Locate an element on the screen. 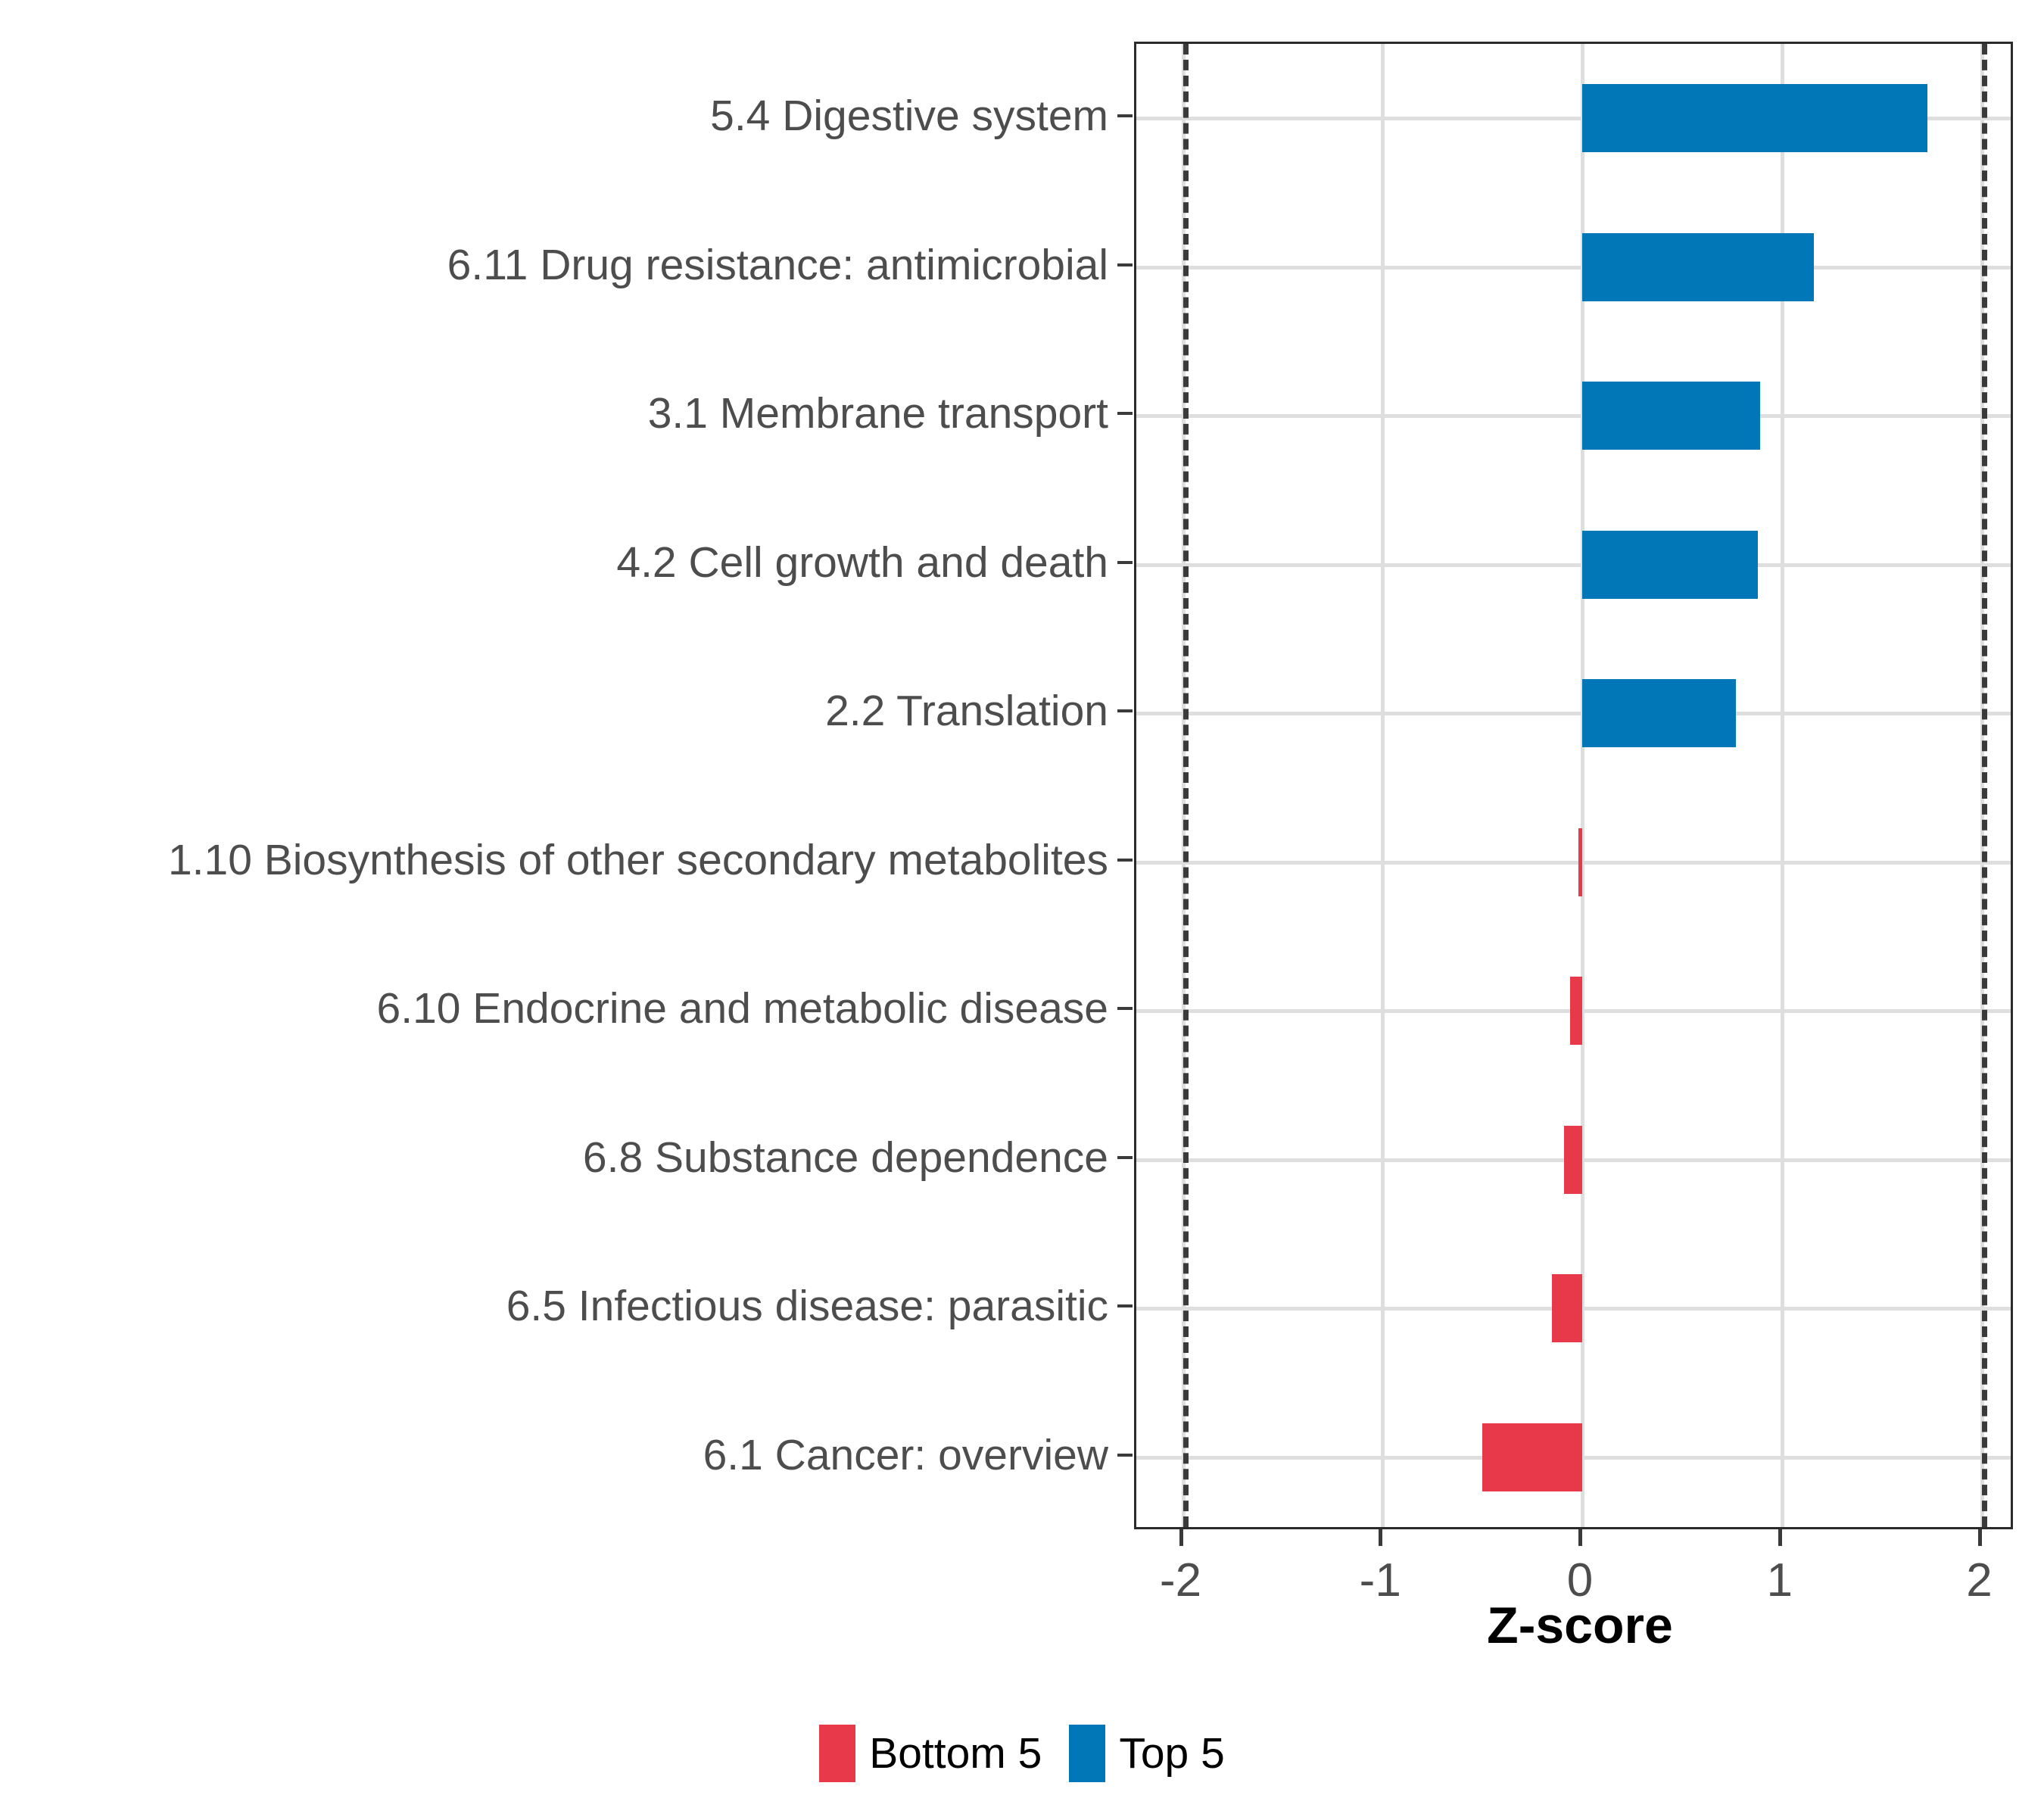 This screenshot has height=1817, width=2044. legend-item-bottom-5: Bottom 5 is located at coordinates (931, 1753).